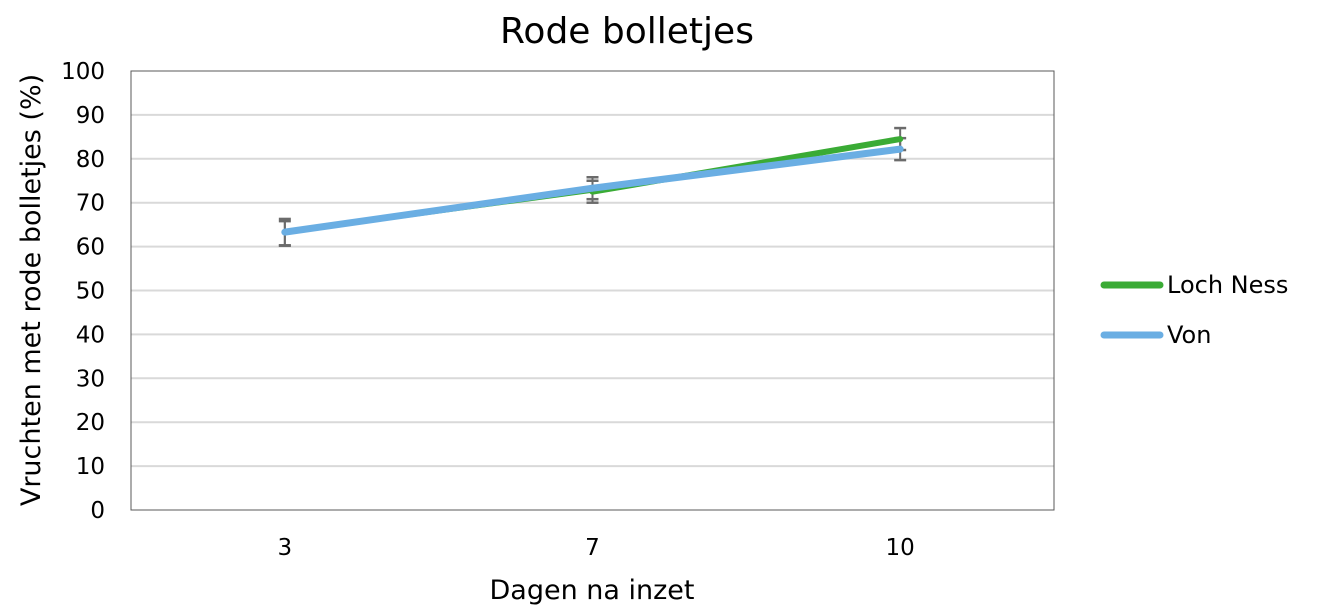 The width and height of the screenshot is (1317, 609). Describe the element at coordinates (627, 31) in the screenshot. I see `chart-title: Rode bolletjes` at that location.